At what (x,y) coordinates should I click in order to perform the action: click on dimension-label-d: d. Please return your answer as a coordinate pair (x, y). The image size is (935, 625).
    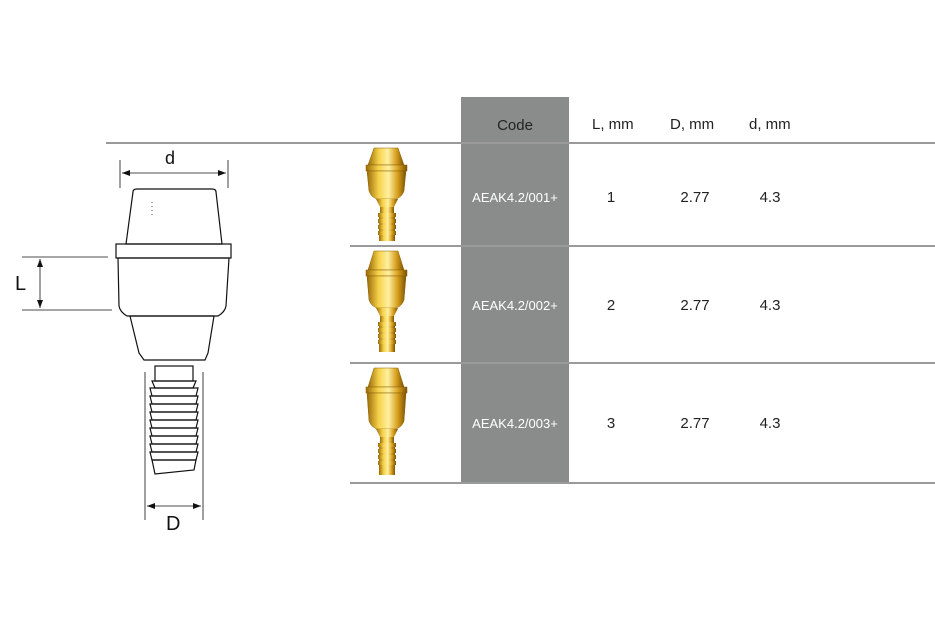
    Looking at the image, I should click on (170, 158).